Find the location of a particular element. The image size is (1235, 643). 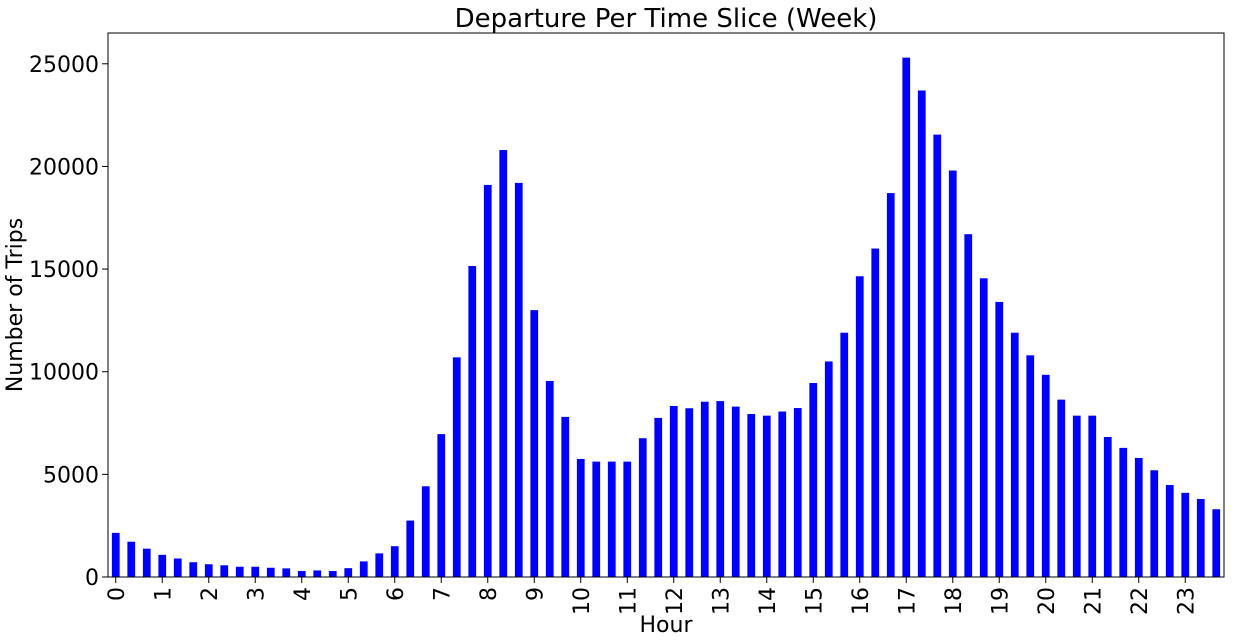

x-tick-label: 8 is located at coordinates (489, 594).